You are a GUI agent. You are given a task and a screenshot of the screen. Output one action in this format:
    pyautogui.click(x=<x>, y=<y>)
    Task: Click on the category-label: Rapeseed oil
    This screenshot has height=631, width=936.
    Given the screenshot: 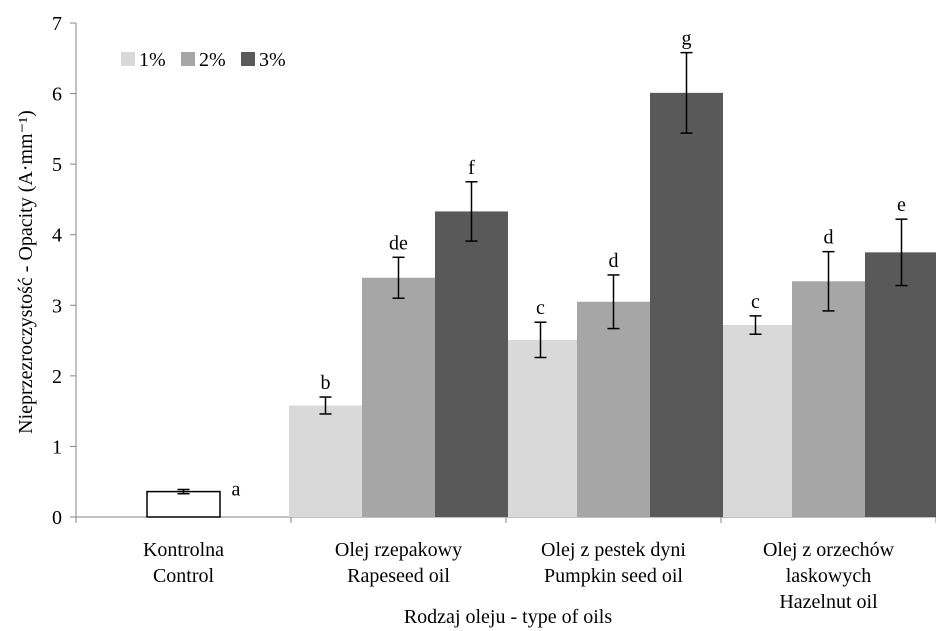 What is the action you would take?
    pyautogui.click(x=398, y=576)
    